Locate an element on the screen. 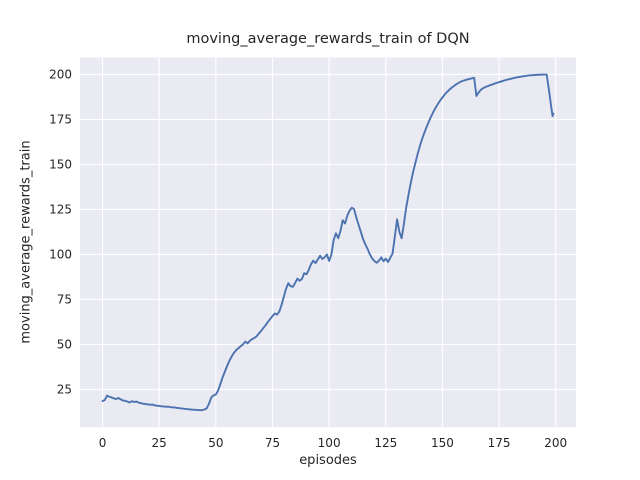 This screenshot has width=640, height=480. y-tick-label: 125 is located at coordinates (60, 209).